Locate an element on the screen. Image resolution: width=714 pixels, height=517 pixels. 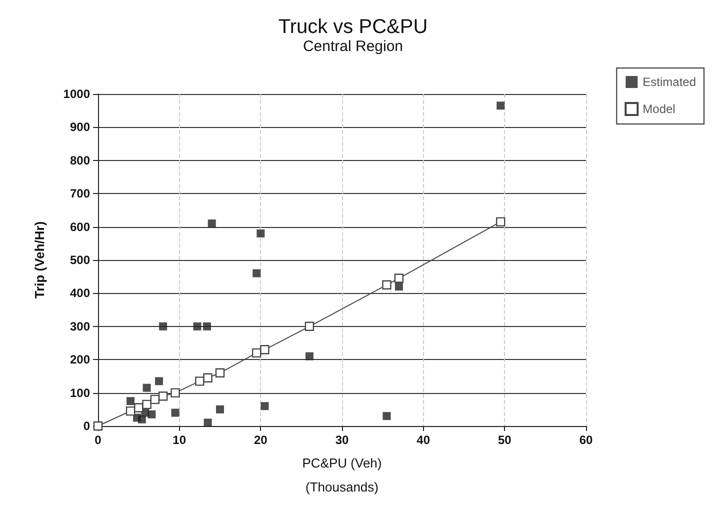
x-tick-label: 20 is located at coordinates (261, 440).